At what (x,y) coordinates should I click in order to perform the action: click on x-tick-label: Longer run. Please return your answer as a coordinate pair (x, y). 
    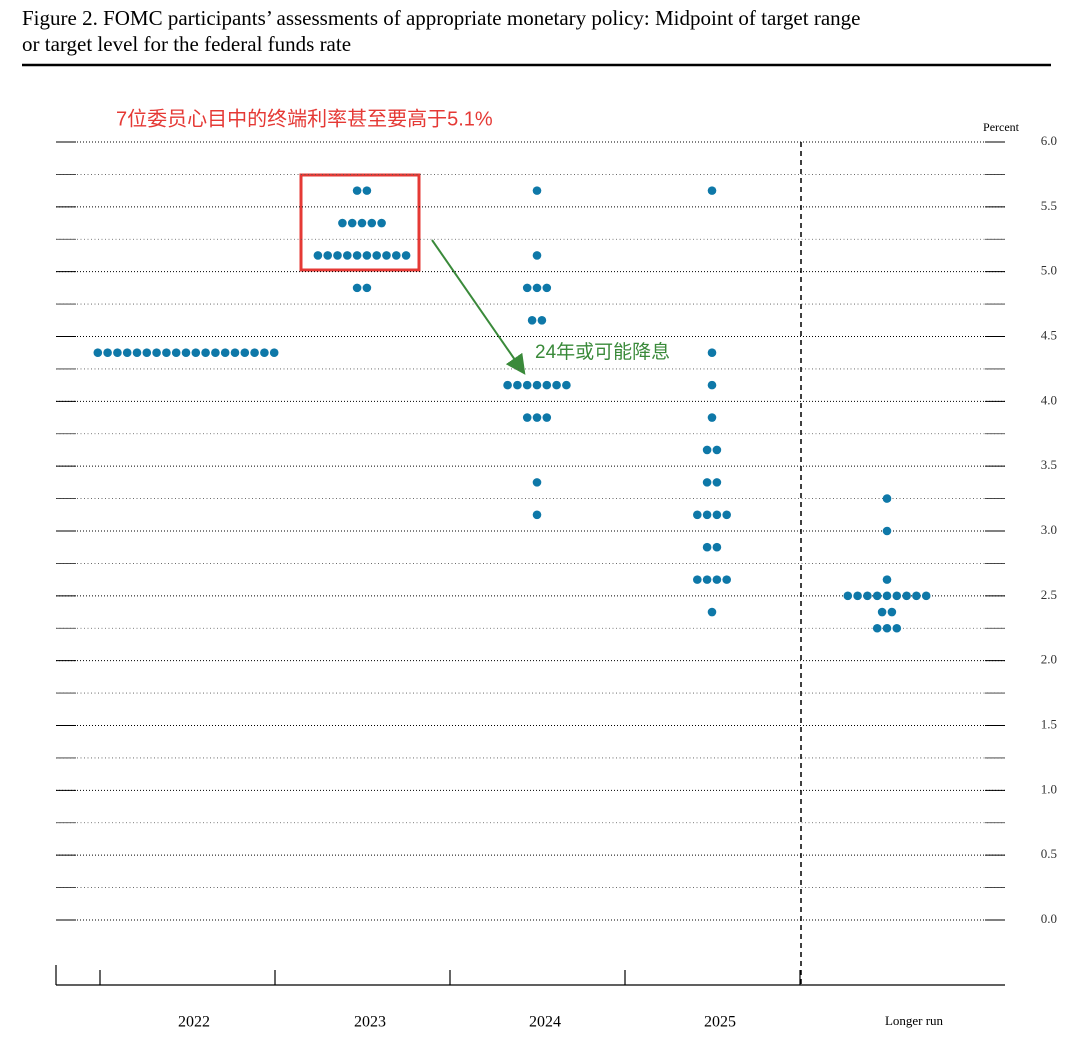
    Looking at the image, I should click on (914, 1020).